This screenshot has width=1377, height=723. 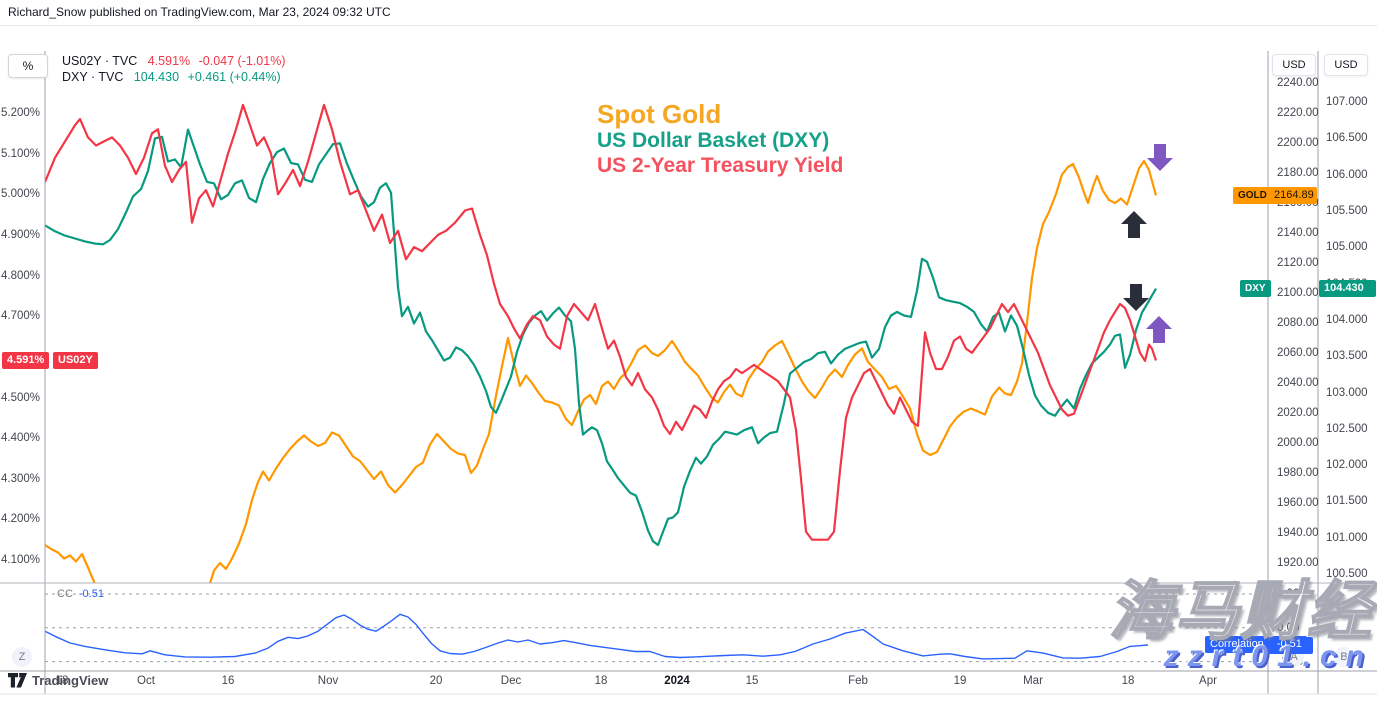 What do you see at coordinates (1293, 196) in the screenshot?
I see `gold-price-label: 2164.89` at bounding box center [1293, 196].